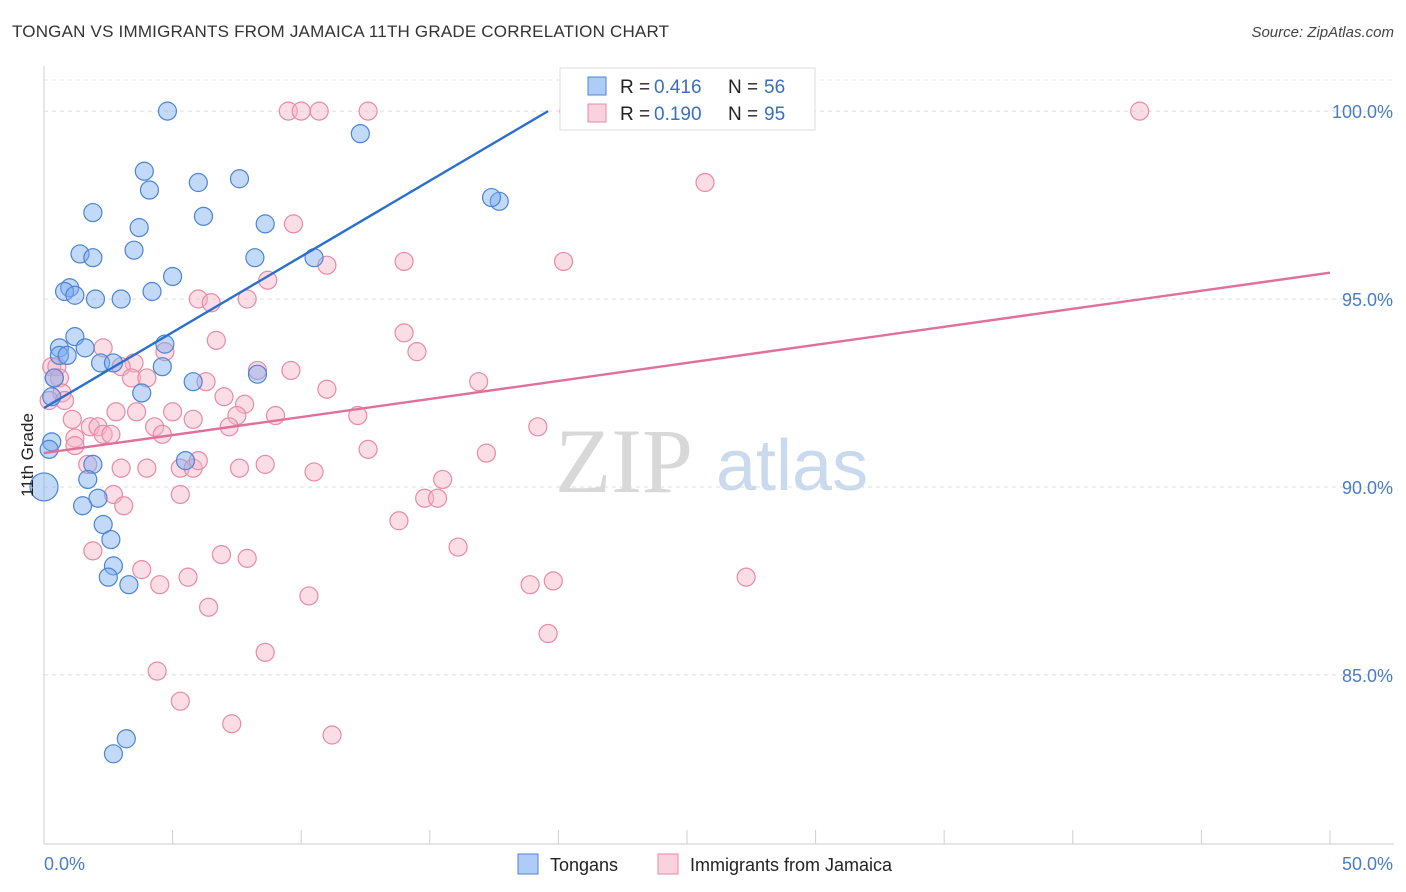 This screenshot has width=1406, height=892. I want to click on y-tick-label-3: 85.0%, so click(1367, 676).